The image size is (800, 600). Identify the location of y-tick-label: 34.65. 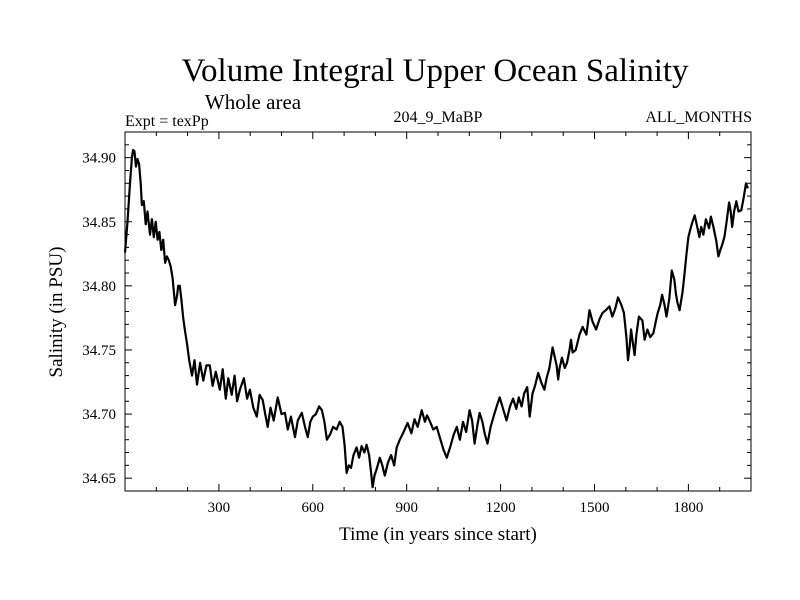
(99, 479).